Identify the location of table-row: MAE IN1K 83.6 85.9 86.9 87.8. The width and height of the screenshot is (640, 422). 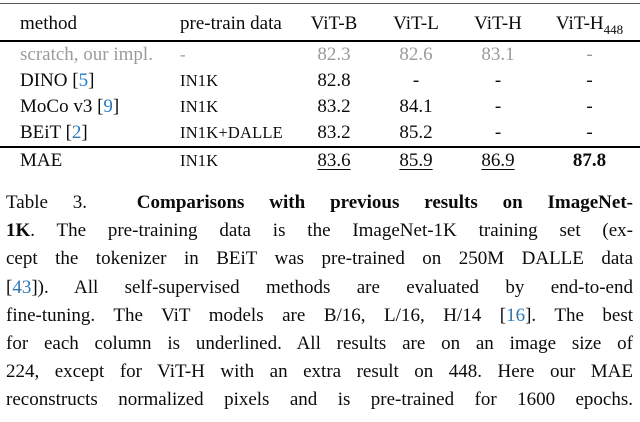
(320, 160).